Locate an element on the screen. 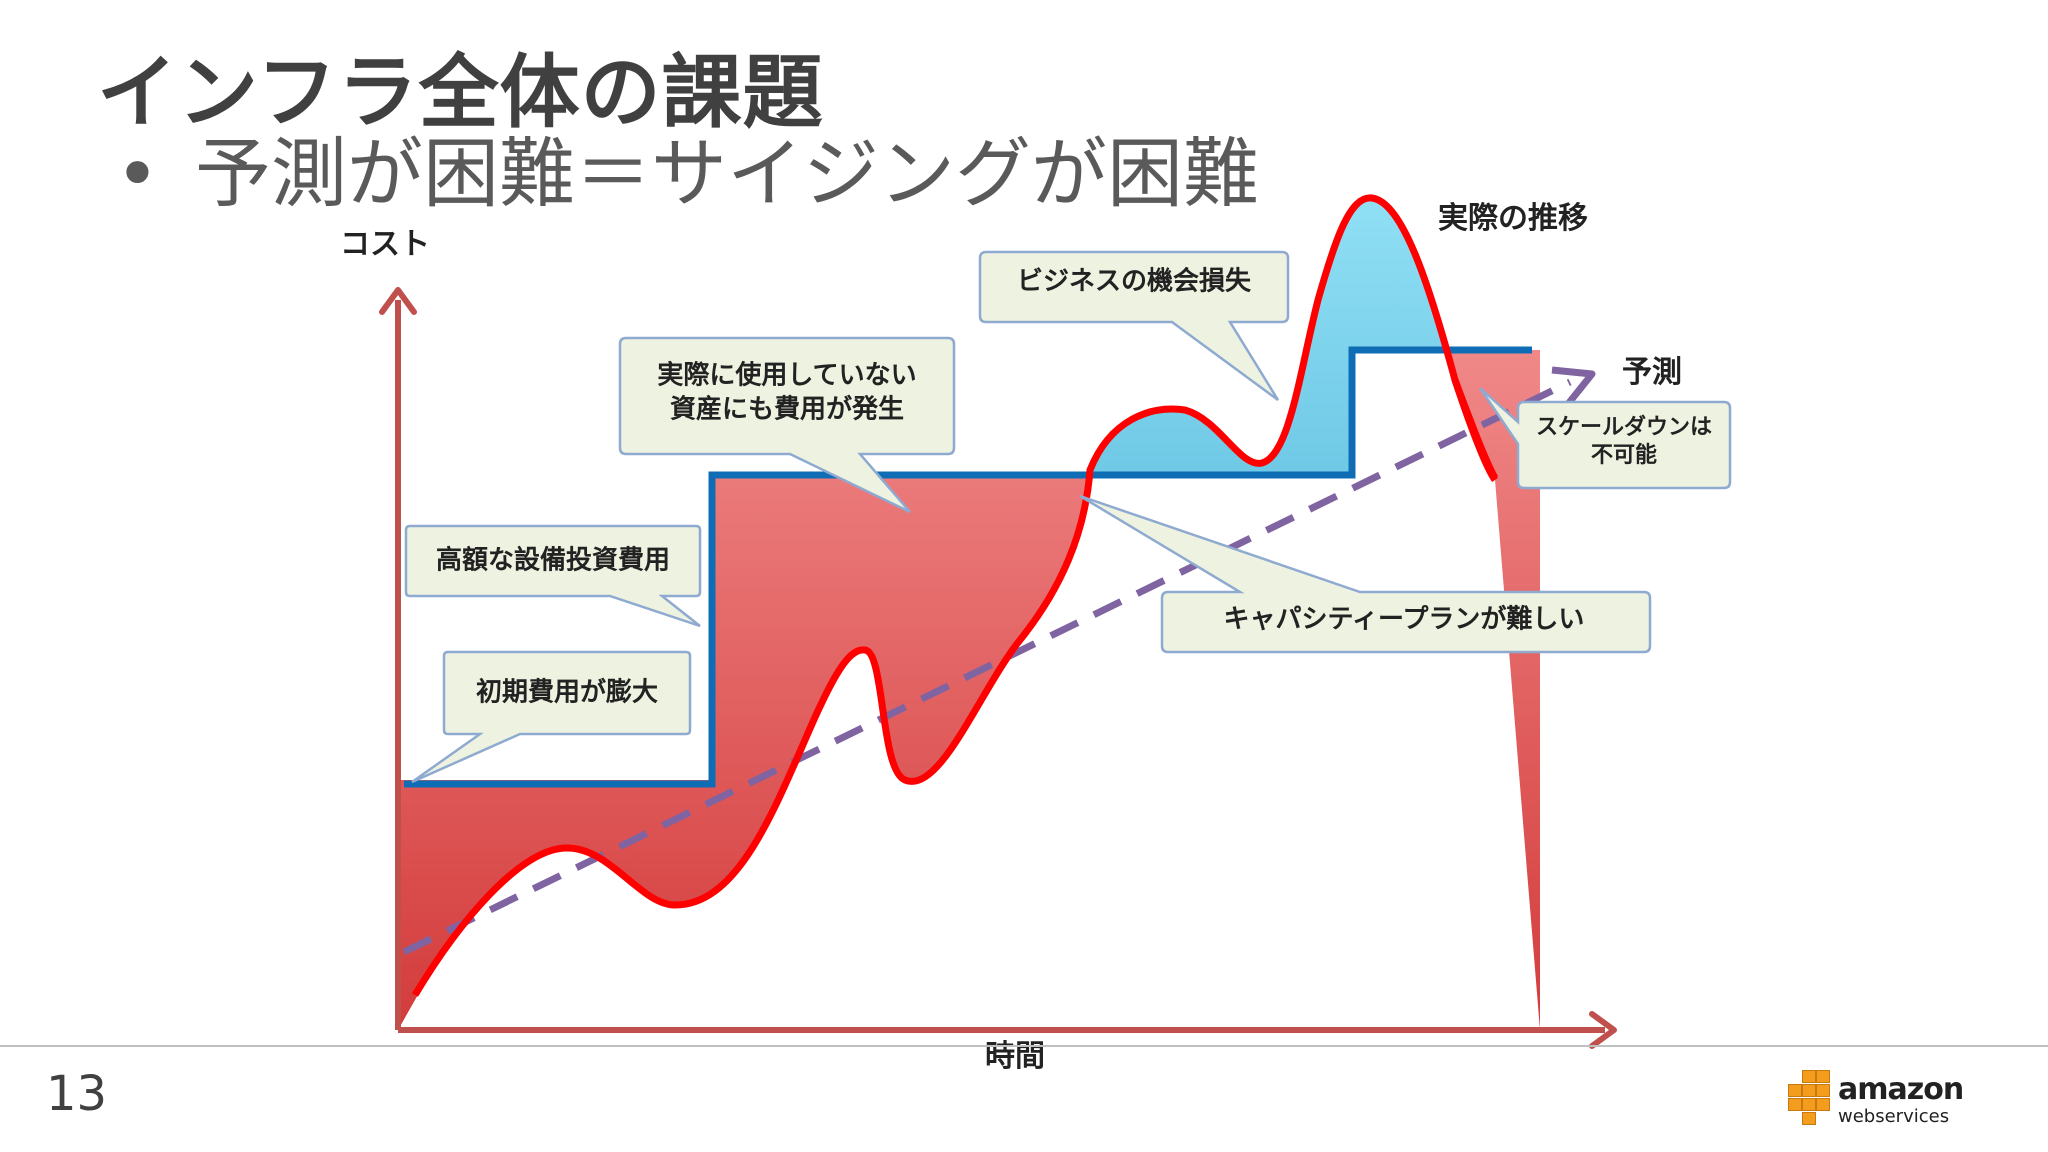  callout-scale-down: スケールダウンは 不可能 is located at coordinates (1605, 438).